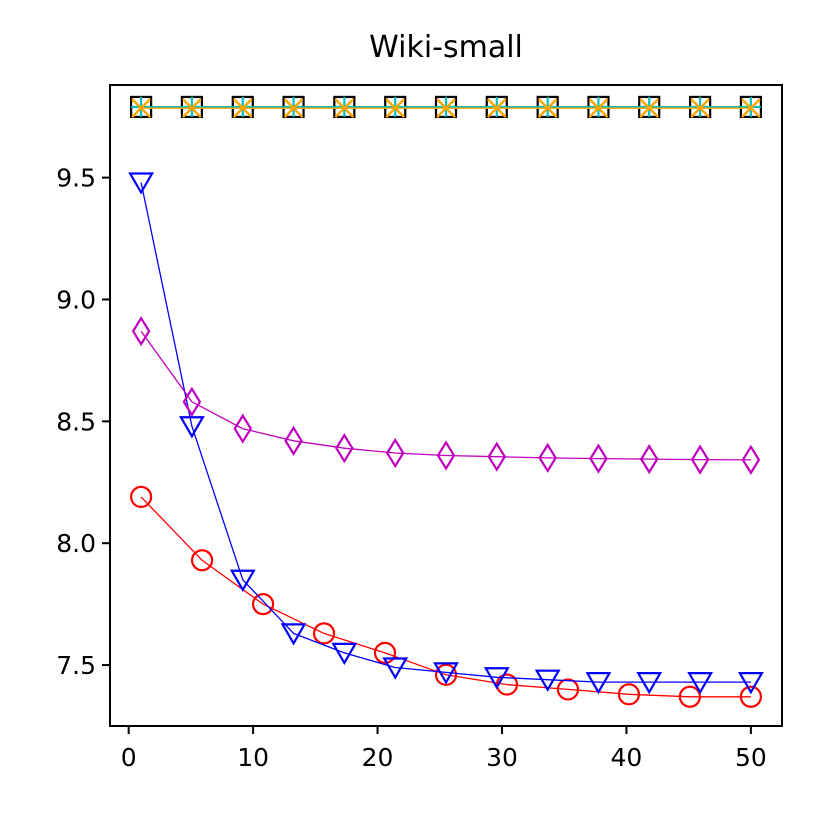 The width and height of the screenshot is (823, 815). What do you see at coordinates (446, 47) in the screenshot?
I see `chart-title: Wiki-small` at bounding box center [446, 47].